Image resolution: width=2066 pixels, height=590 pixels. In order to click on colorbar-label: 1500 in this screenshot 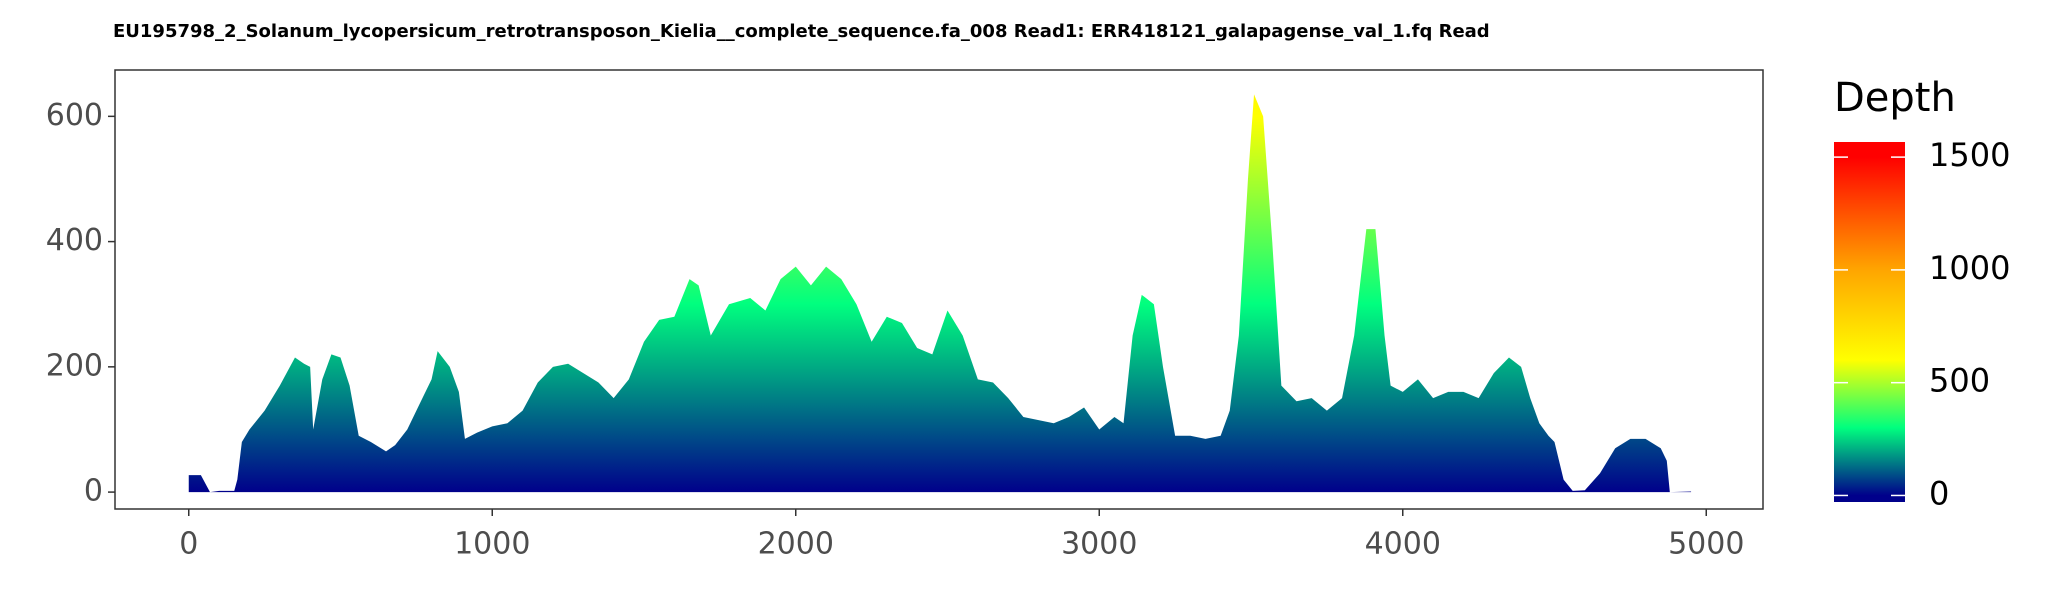, I will do `click(1969, 155)`.